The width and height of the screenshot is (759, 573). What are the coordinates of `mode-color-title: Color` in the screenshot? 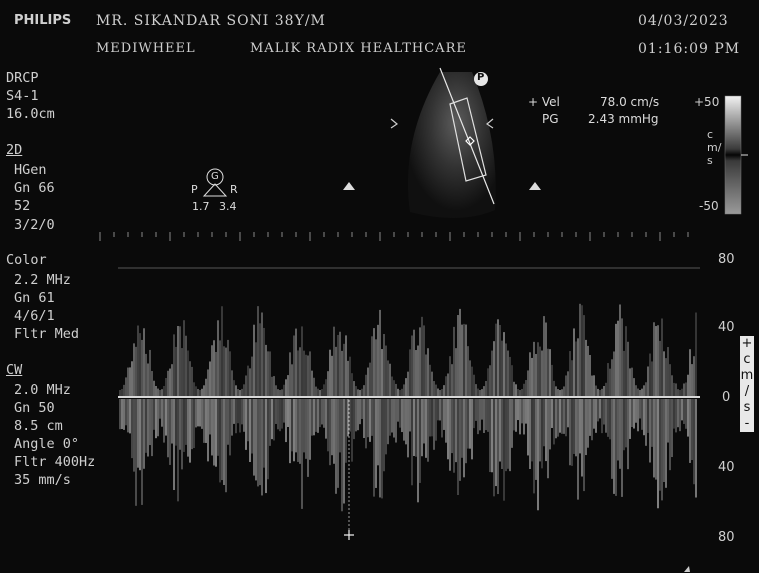 It's located at (26, 260).